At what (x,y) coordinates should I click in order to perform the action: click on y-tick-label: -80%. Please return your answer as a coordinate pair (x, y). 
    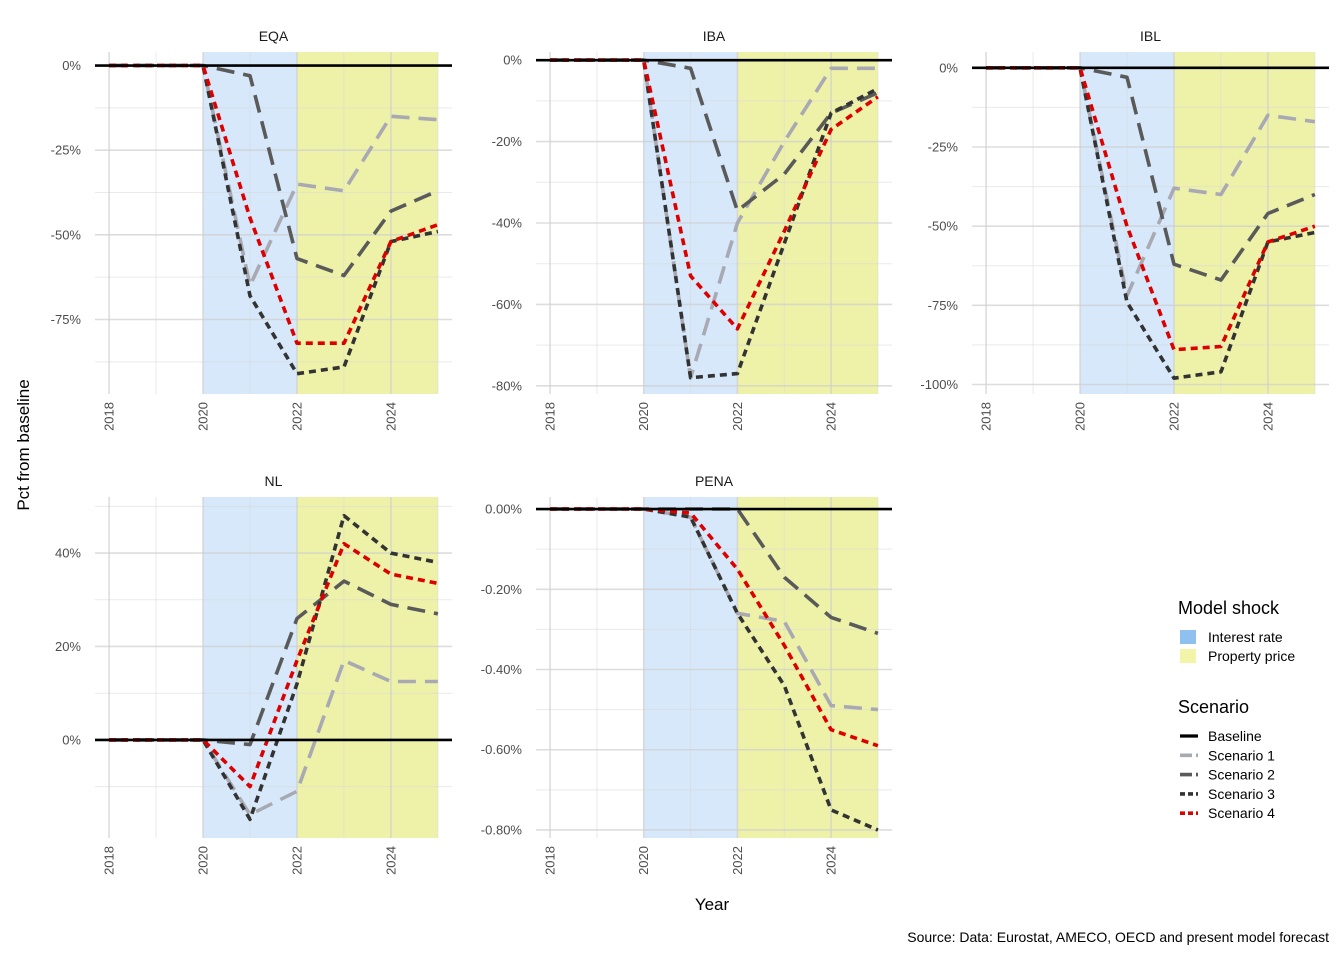
    Looking at the image, I should click on (507, 385).